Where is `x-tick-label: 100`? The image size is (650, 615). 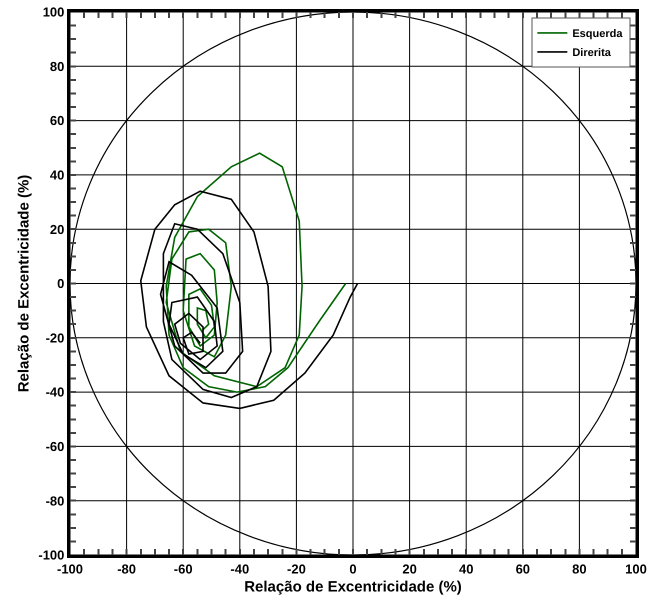
x-tick-label: 100 is located at coordinates (636, 569).